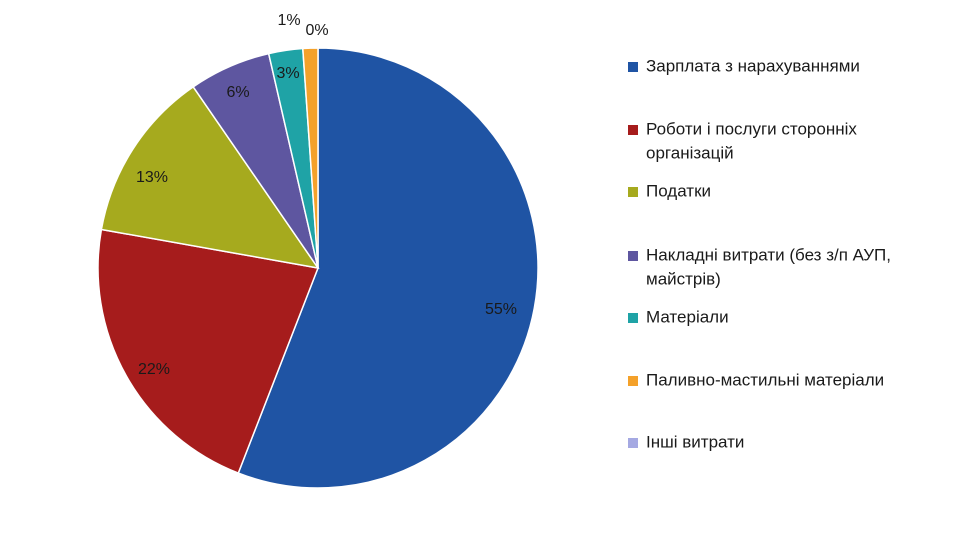  I want to click on pie-data-label-4: 6%, so click(237, 92).